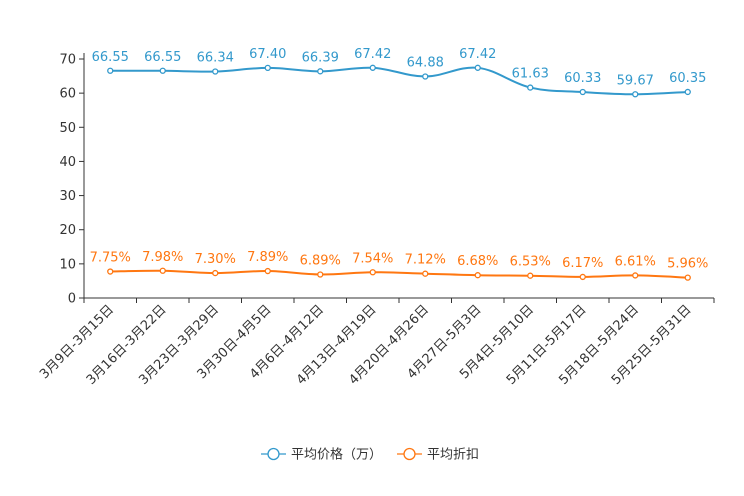 The height and width of the screenshot is (496, 744). Describe the element at coordinates (267, 54) in the screenshot. I see `data-label: 67.40` at that location.